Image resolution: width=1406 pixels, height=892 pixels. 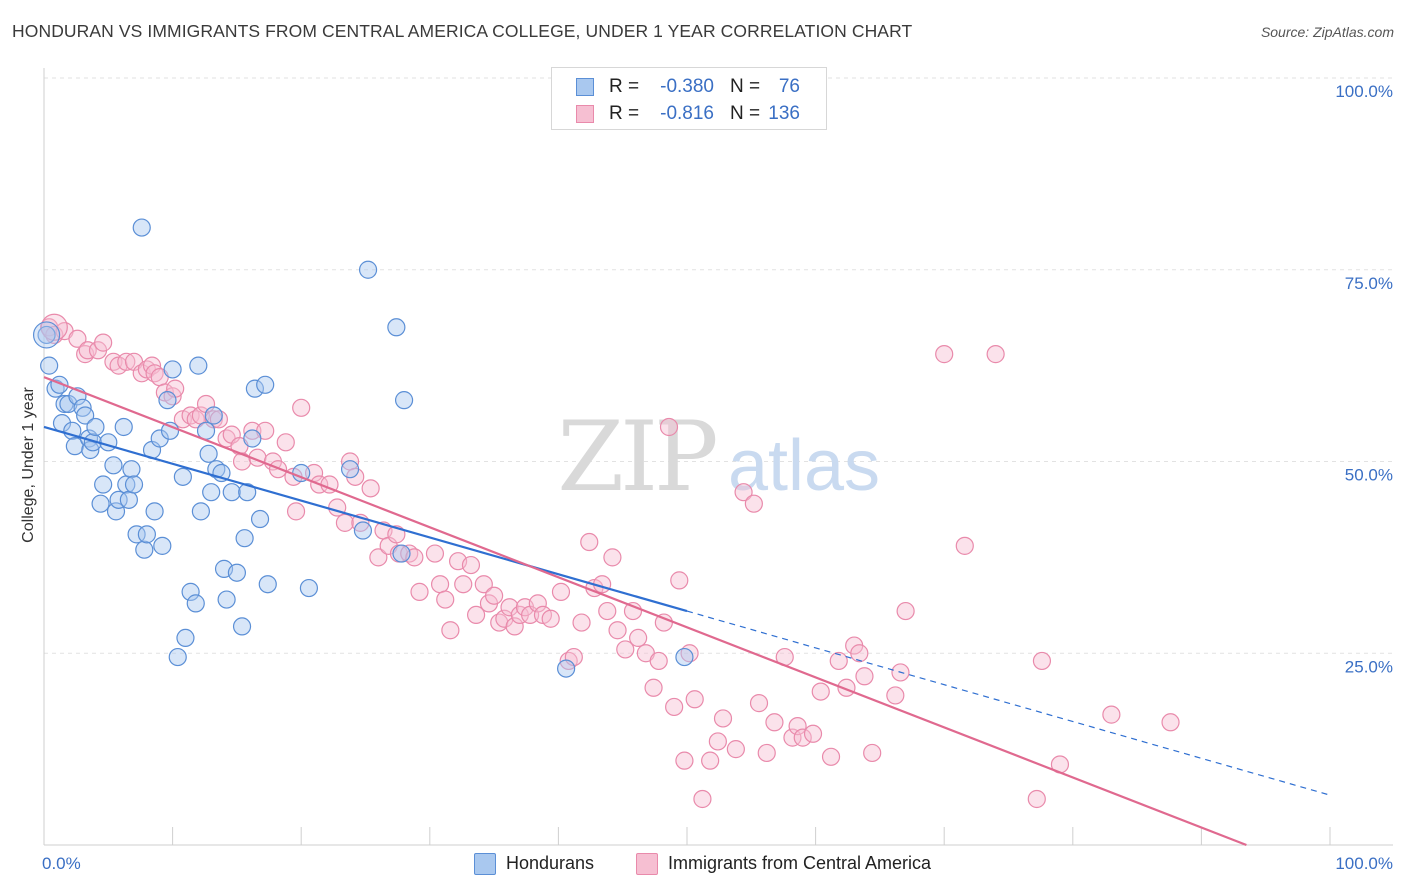 What do you see at coordinates (28, 465) in the screenshot?
I see `y-axis-label: College, Under 1 year` at bounding box center [28, 465].